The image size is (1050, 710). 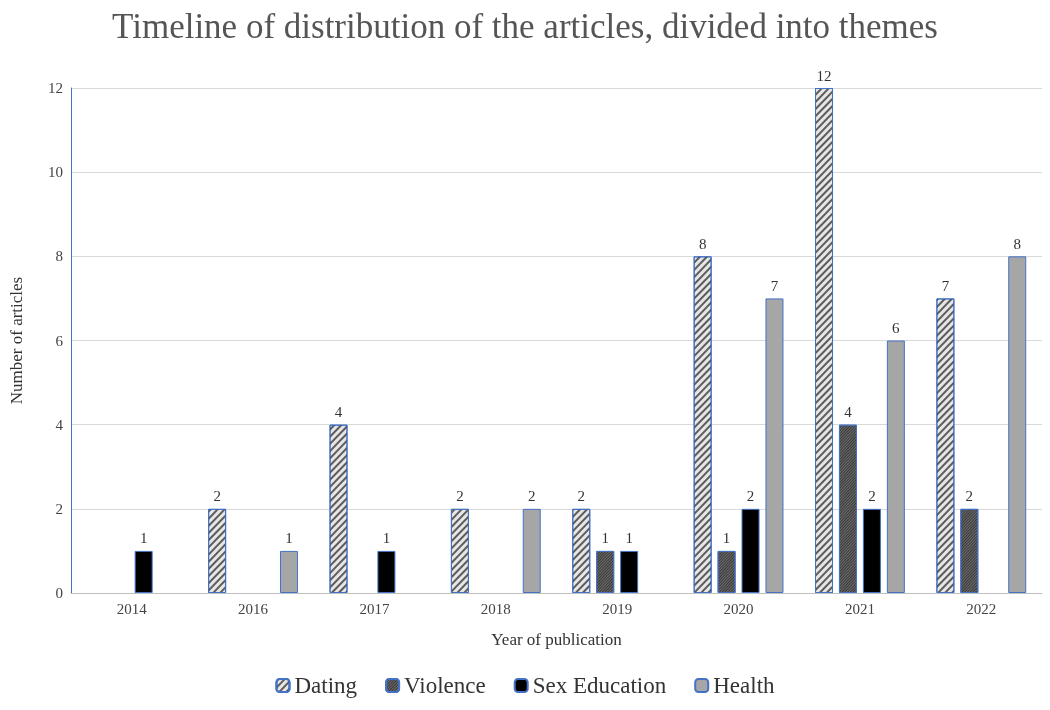 I want to click on x-tick-label: 2017, so click(x=374, y=608).